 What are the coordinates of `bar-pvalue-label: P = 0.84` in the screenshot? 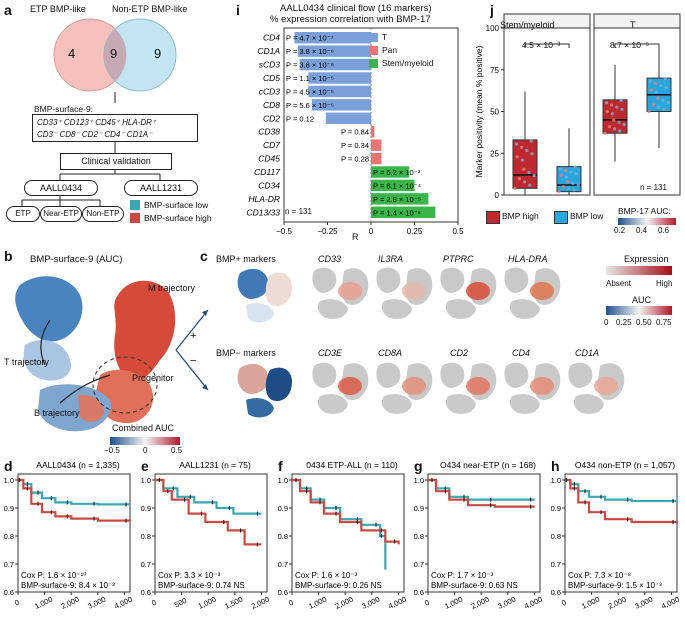 It's located at (355, 132).